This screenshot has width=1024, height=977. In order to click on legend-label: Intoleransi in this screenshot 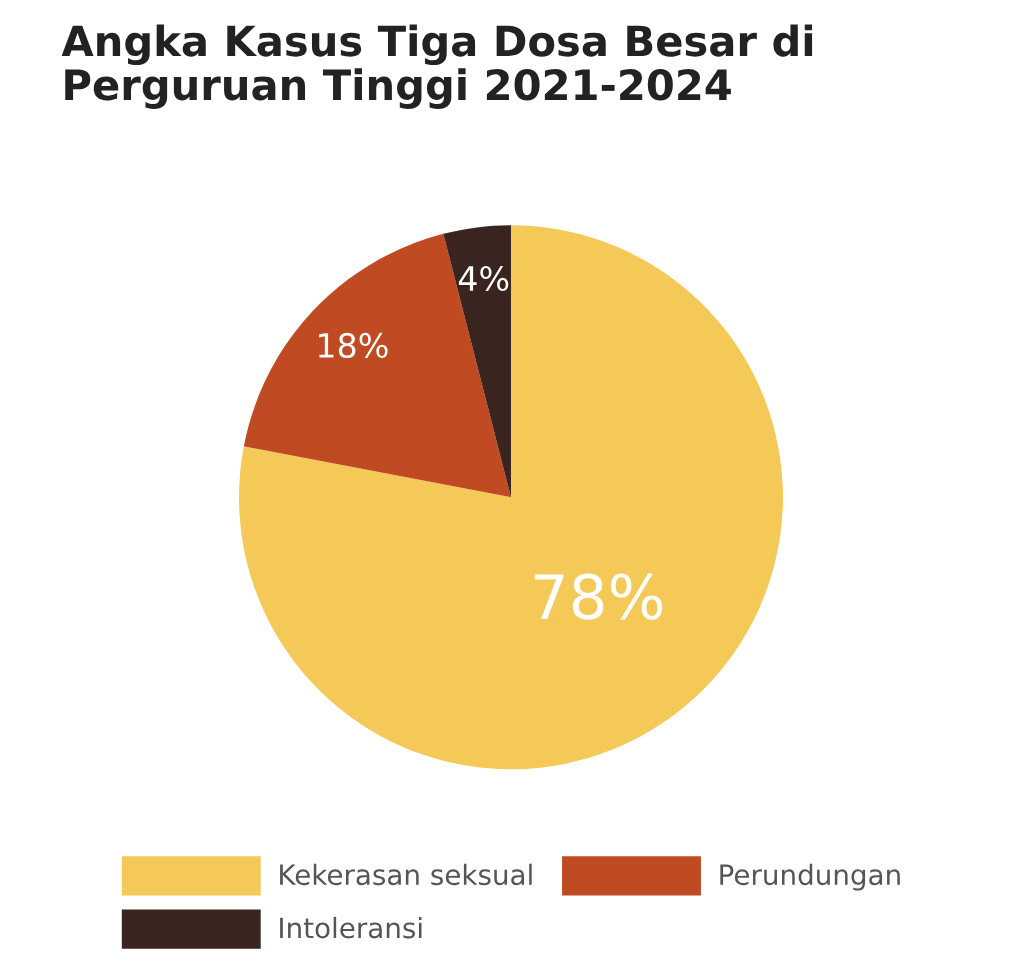, I will do `click(351, 927)`.